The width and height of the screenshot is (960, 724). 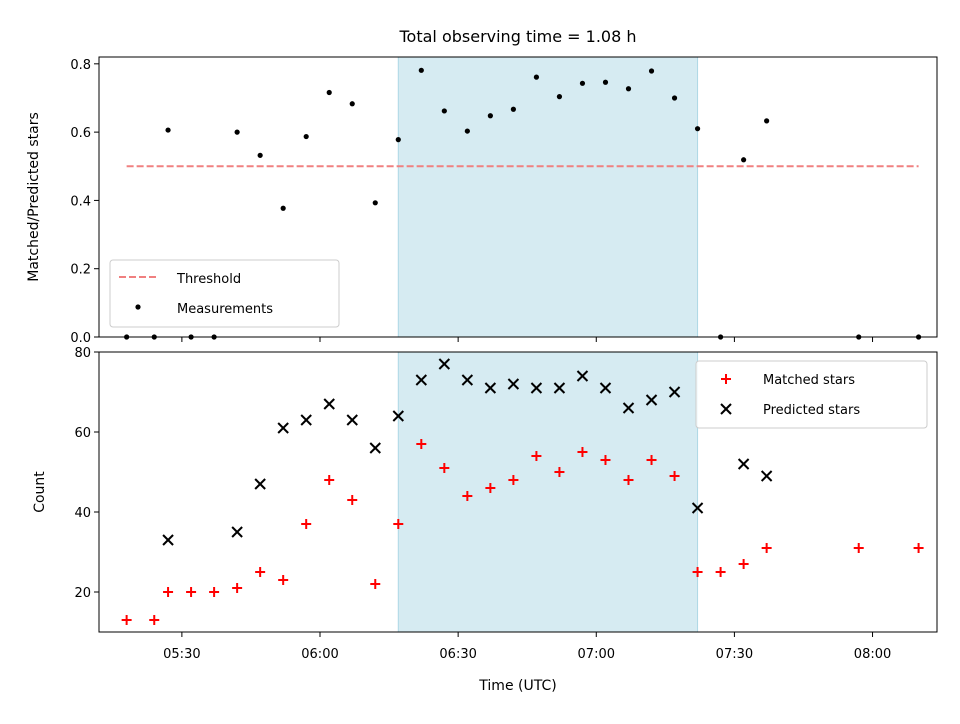 What do you see at coordinates (82, 593) in the screenshot?
I see `count-y-tick-label: 20` at bounding box center [82, 593].